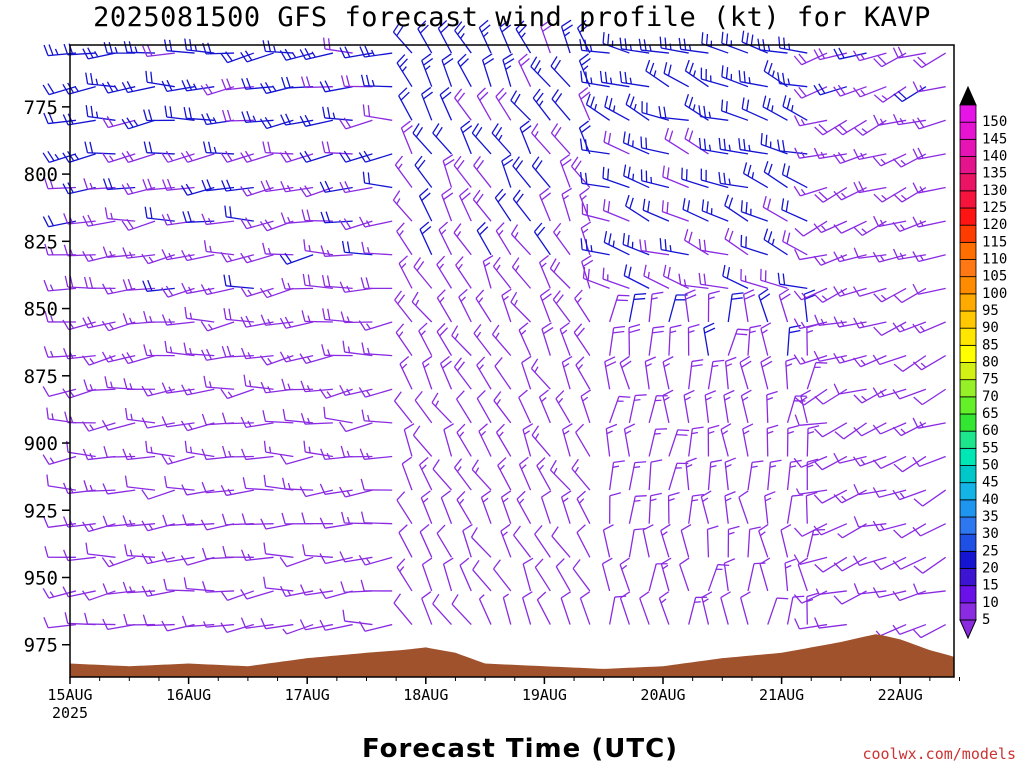 Image resolution: width=1024 pixels, height=768 pixels. What do you see at coordinates (70, 713) in the screenshot?
I see `year-label: 2025` at bounding box center [70, 713].